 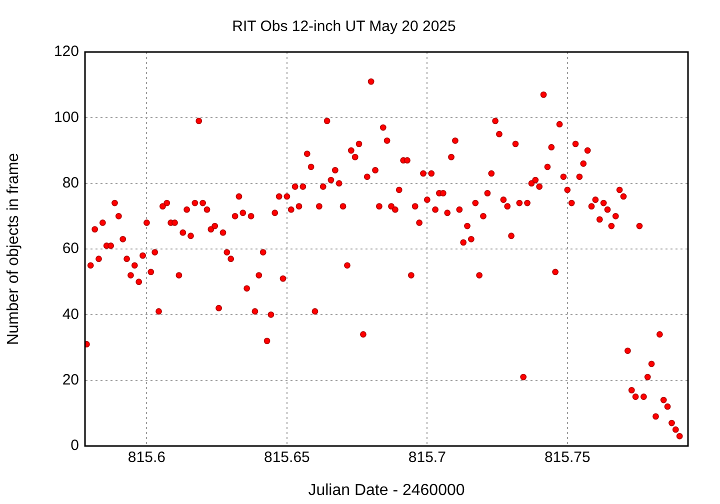 What do you see at coordinates (70, 314) in the screenshot?
I see `y-tick-label: 40` at bounding box center [70, 314].